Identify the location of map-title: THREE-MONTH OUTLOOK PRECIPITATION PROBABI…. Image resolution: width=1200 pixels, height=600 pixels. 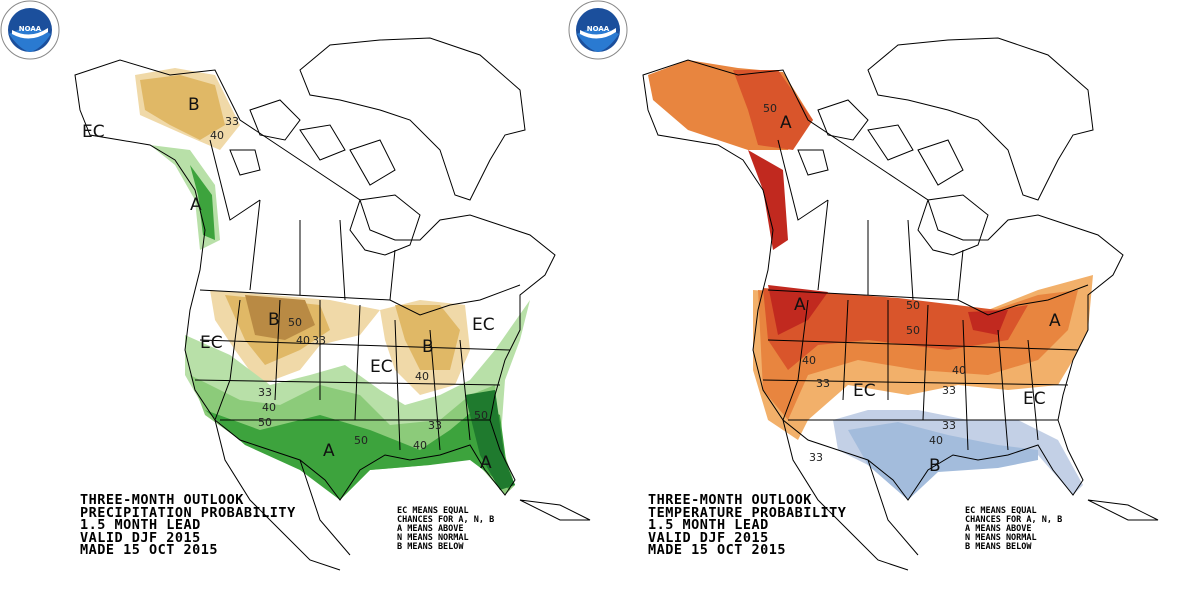
(188, 525).